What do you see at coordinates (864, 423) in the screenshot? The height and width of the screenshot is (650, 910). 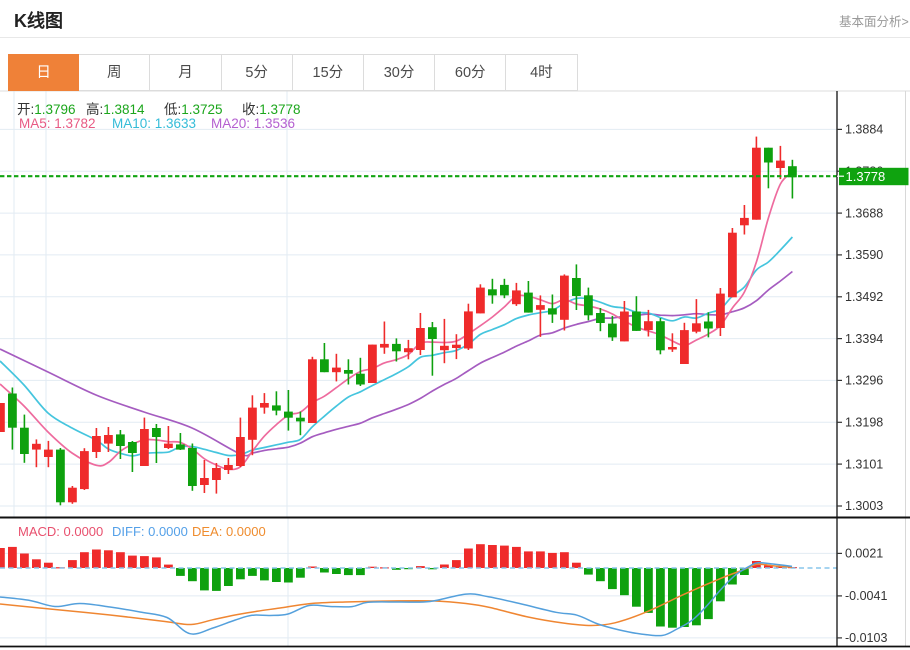 I see `svg-text: 1.3198` at bounding box center [864, 423].